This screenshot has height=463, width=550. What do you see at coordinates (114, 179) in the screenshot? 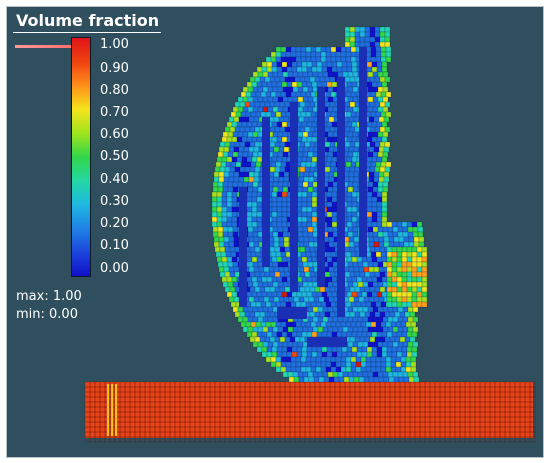
I see `colorbar-tick-0-40: 0.40` at bounding box center [114, 179].